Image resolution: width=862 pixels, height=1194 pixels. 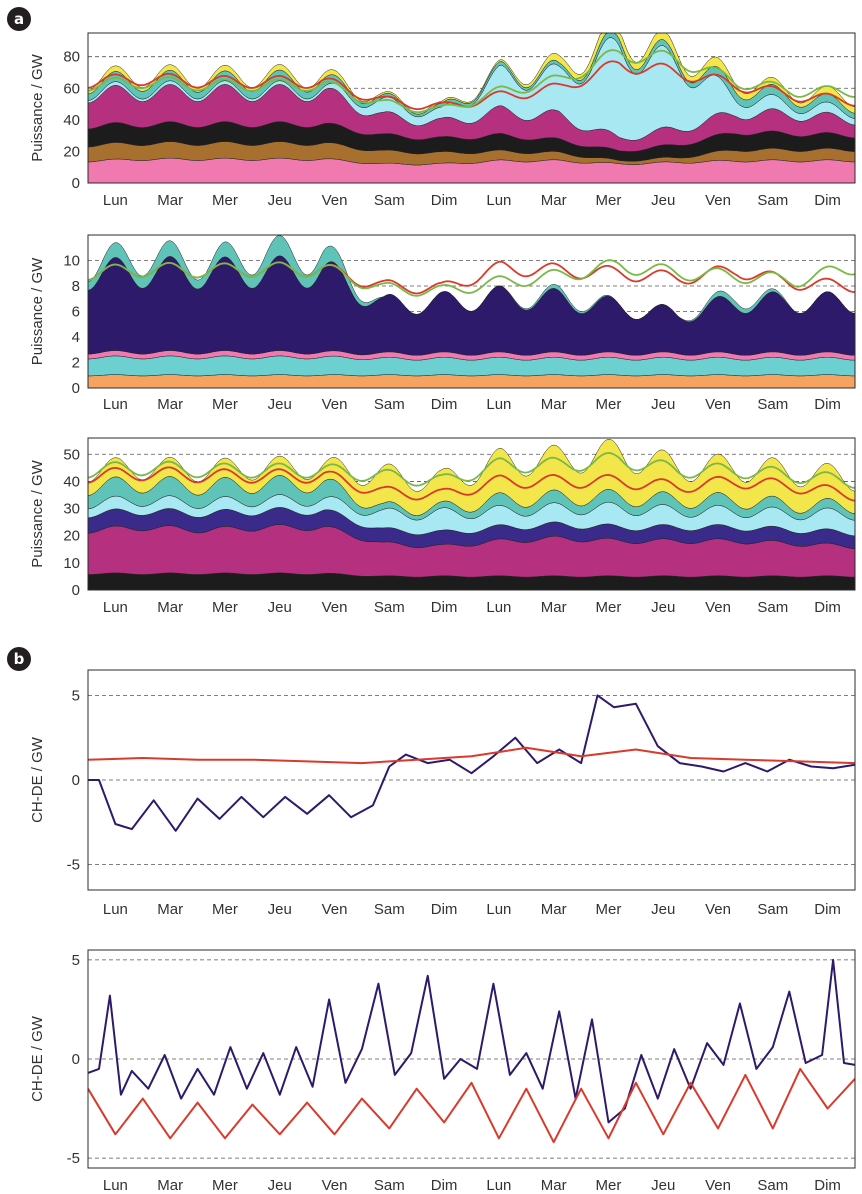 What do you see at coordinates (76, 286) in the screenshot?
I see `y-tick-label: 8` at bounding box center [76, 286].